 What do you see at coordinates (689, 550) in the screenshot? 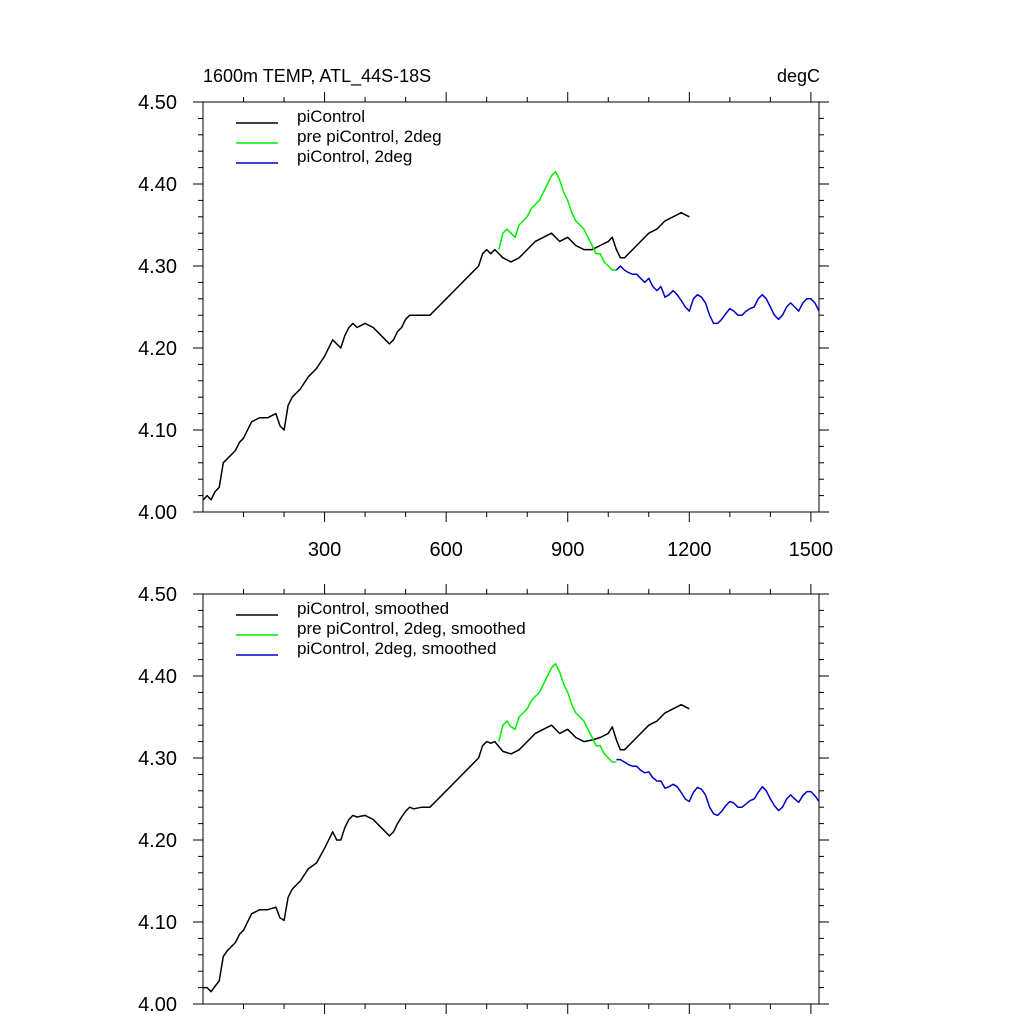
I see `x-tick-label: 1200` at bounding box center [689, 550].